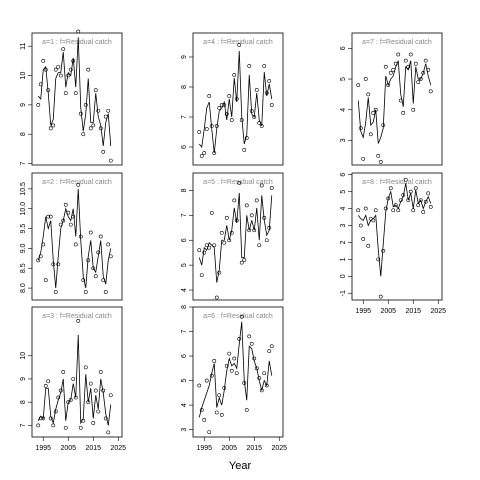 This screenshot has height=480, width=480. I want to click on y-tick-label: 9.5, so click(23, 229).